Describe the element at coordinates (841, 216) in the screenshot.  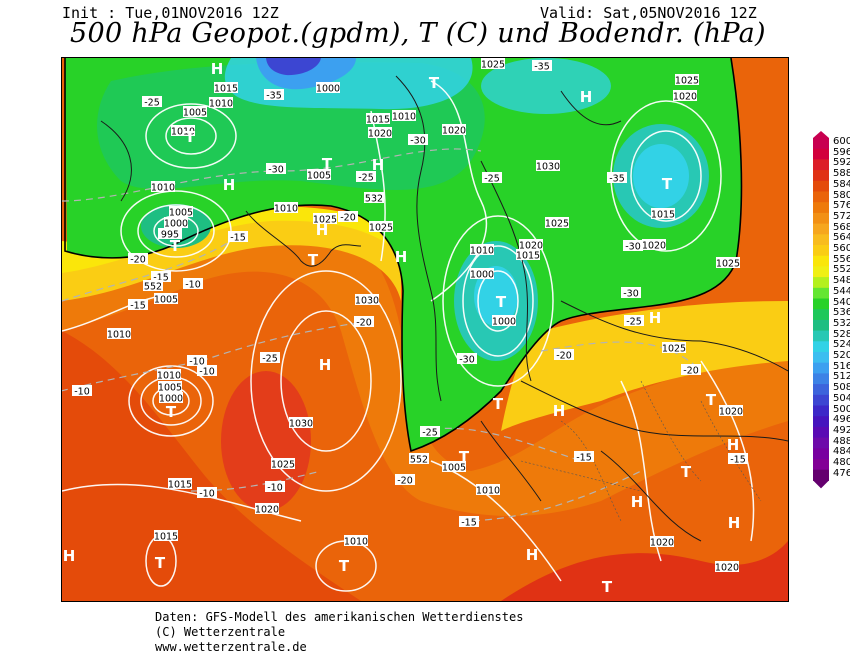
I see `legend-level-label: 572` at that location.